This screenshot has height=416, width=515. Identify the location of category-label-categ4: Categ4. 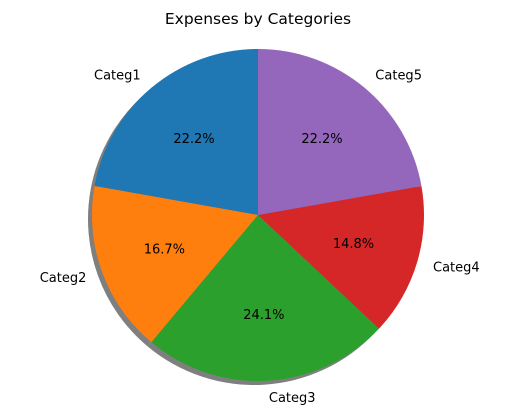
(456, 268).